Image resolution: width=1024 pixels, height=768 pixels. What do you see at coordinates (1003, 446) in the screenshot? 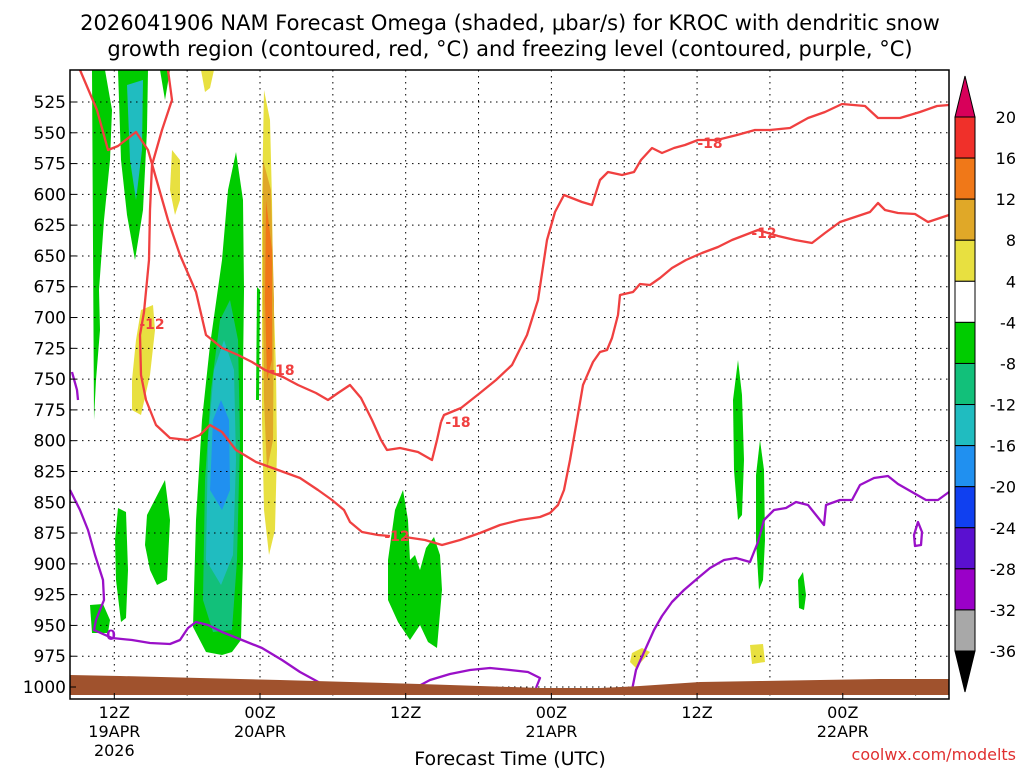
I see `colorbar-tick-label: -16` at bounding box center [1003, 446].